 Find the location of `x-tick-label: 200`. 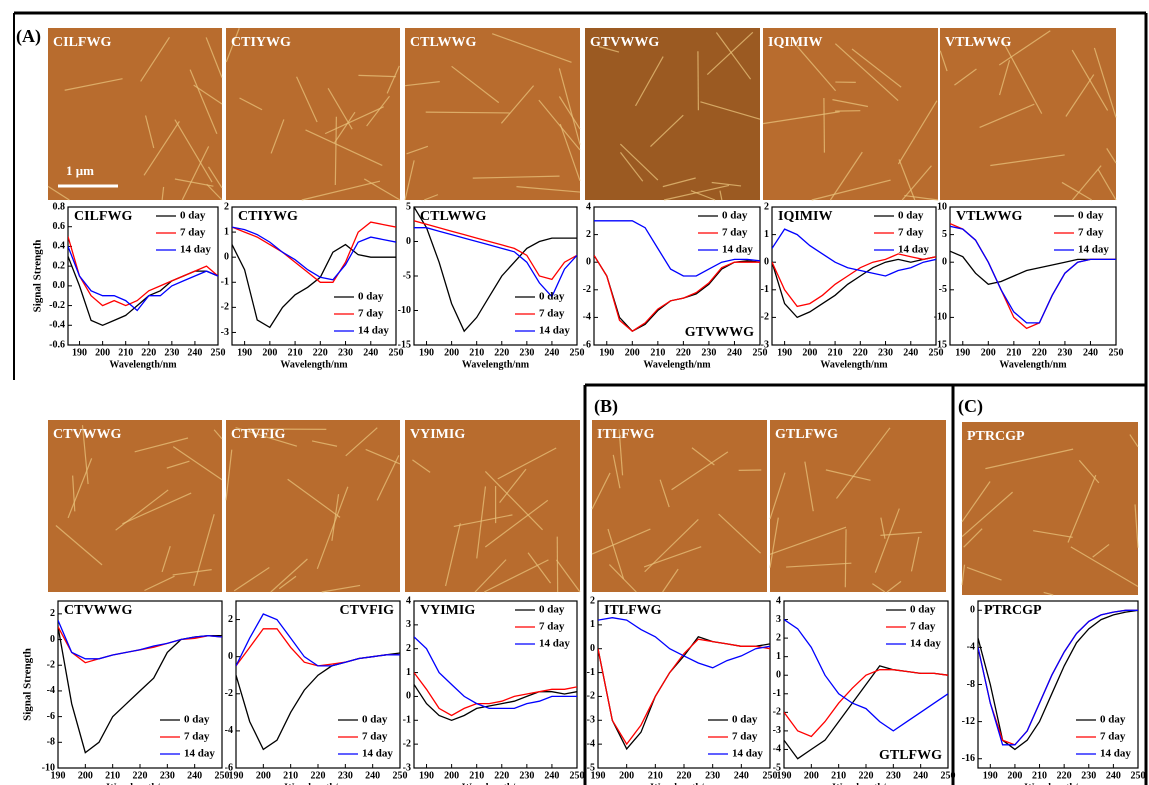

x-tick-label: 200 is located at coordinates (626, 775).